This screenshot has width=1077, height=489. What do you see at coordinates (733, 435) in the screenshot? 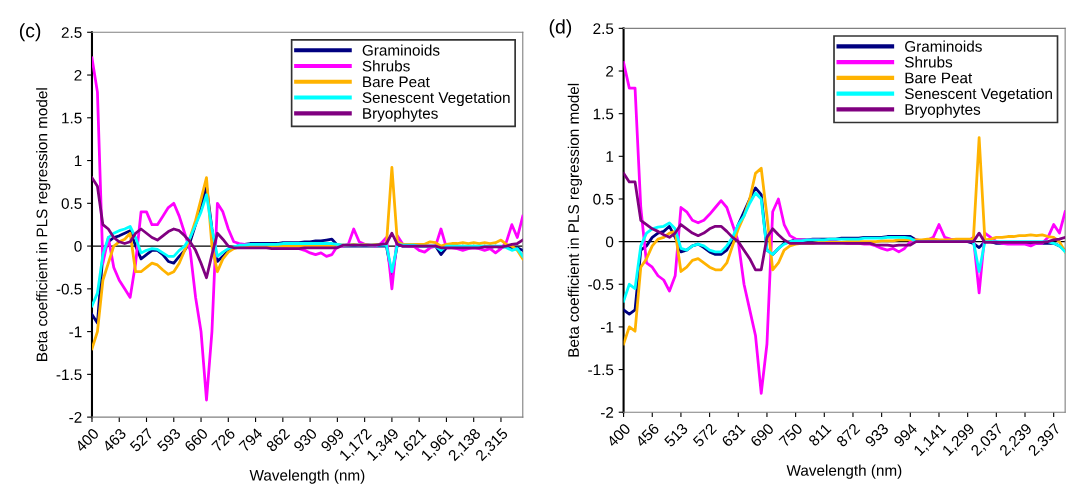
I see `x-tick-label: 631` at bounding box center [733, 435].